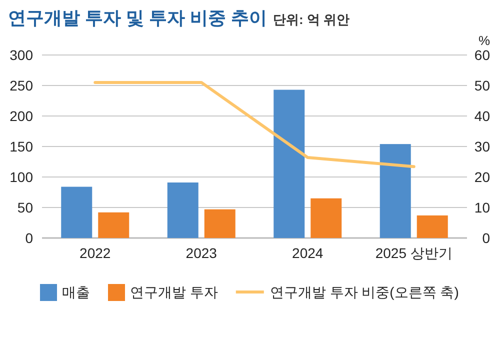 This screenshot has width=500, height=348. Describe the element at coordinates (22, 116) in the screenshot. I see `y-tick-label: 200` at that location.